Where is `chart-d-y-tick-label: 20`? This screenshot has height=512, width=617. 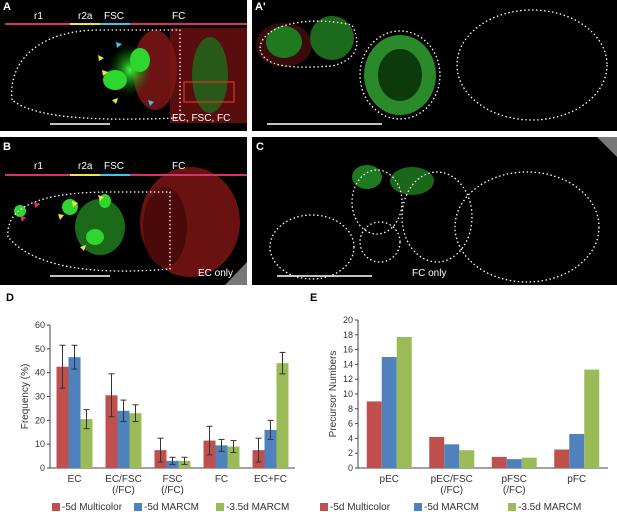 chart-d-y-tick-label: 20 is located at coordinates (40, 420).